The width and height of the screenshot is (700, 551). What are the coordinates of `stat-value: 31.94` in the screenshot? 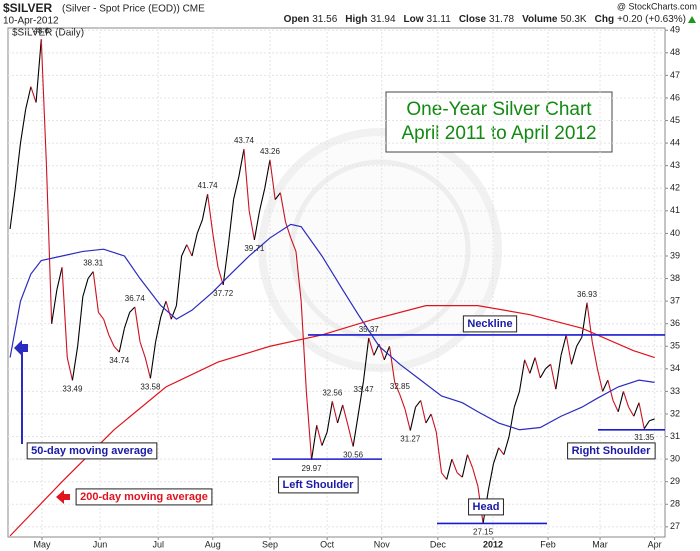 It's located at (382, 19).